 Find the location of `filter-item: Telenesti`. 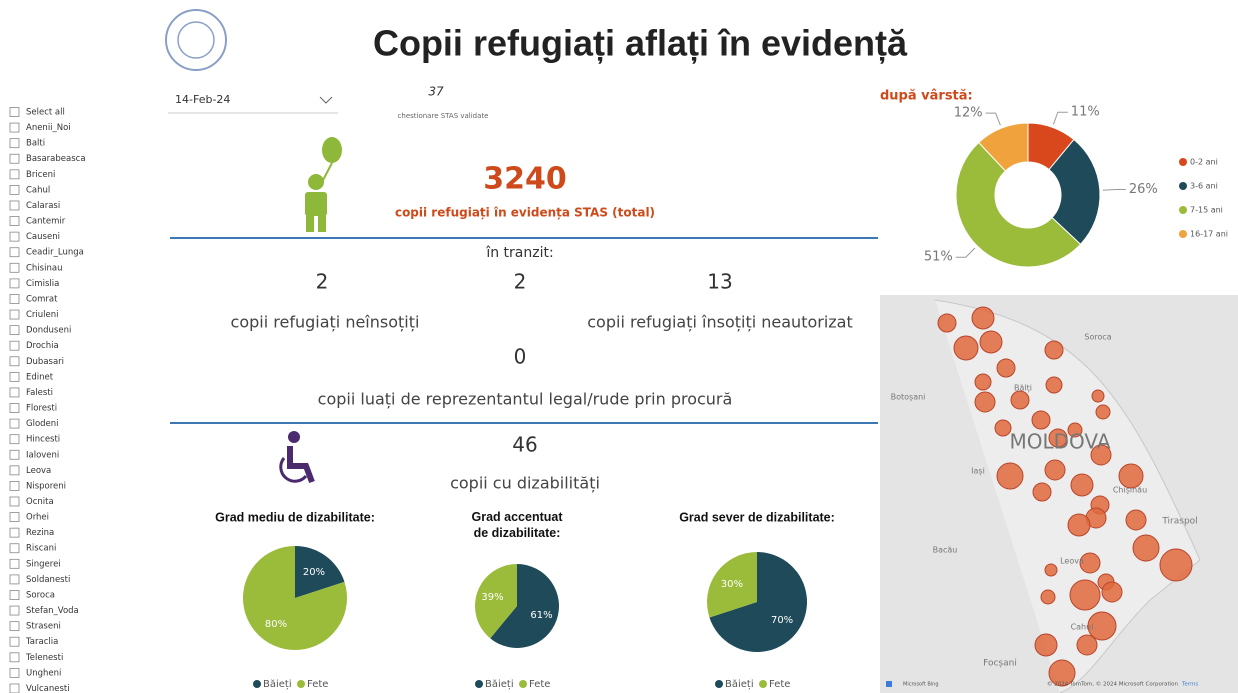

filter-item: Telenesti is located at coordinates (44, 658).